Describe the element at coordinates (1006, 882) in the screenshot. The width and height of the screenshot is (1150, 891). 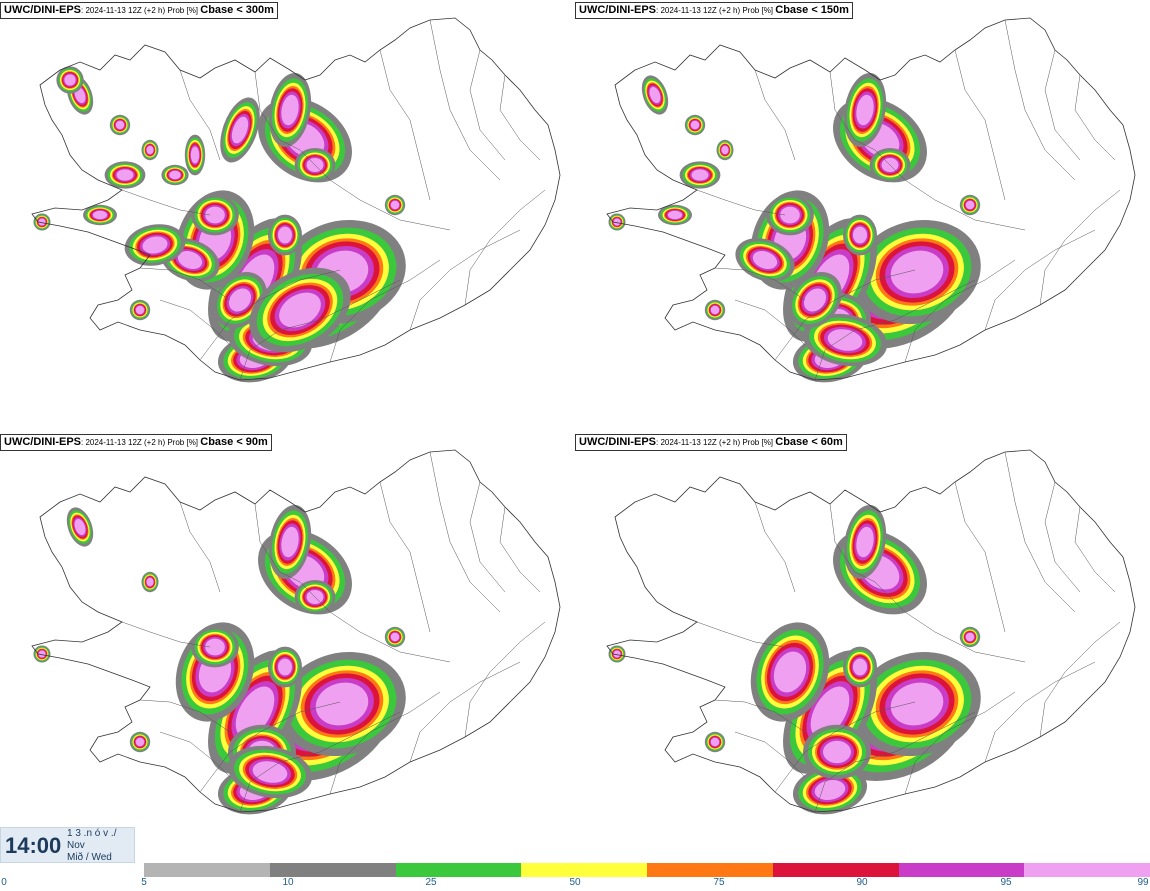
I see `legend-label: 95` at that location.